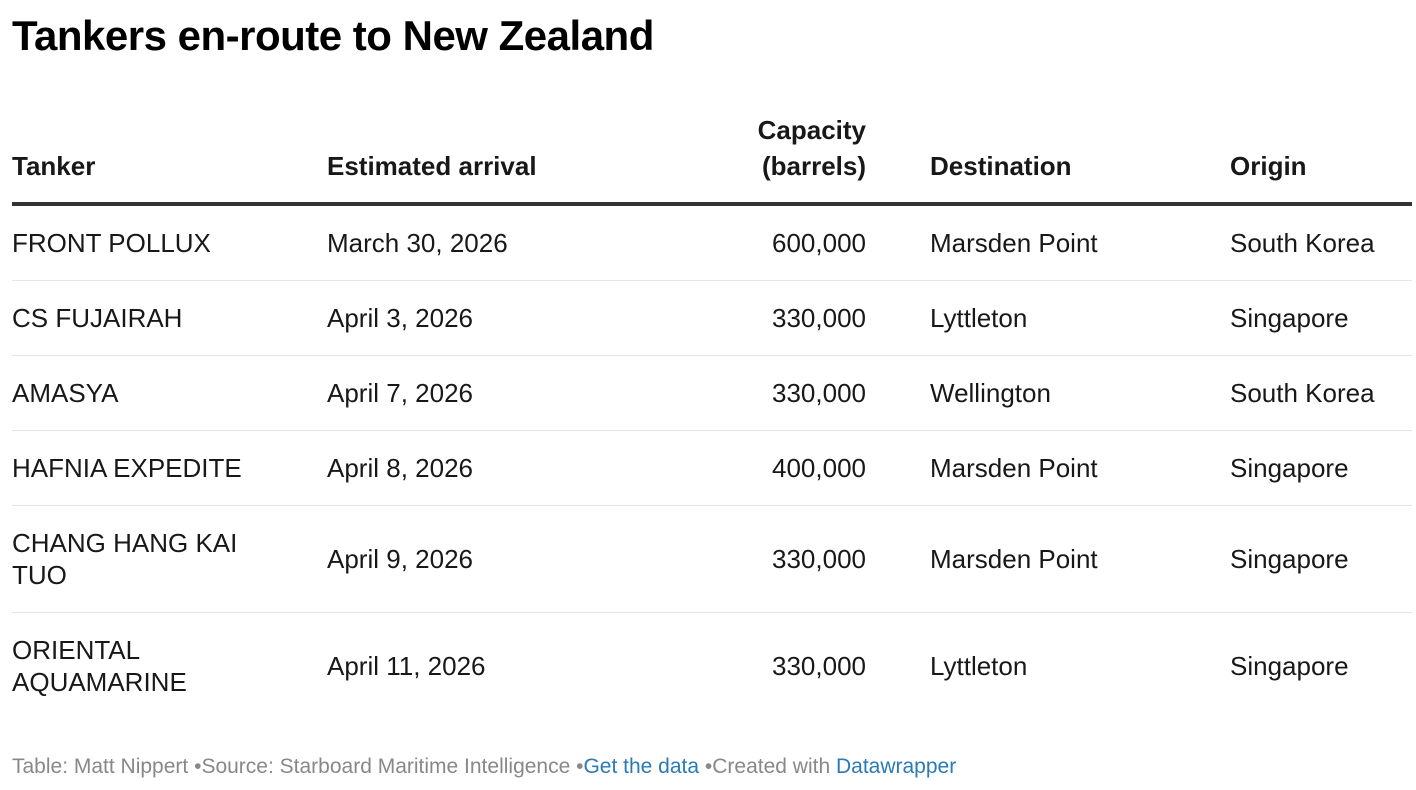  What do you see at coordinates (484, 468) in the screenshot?
I see `table-cell: April 8, 2026` at bounding box center [484, 468].